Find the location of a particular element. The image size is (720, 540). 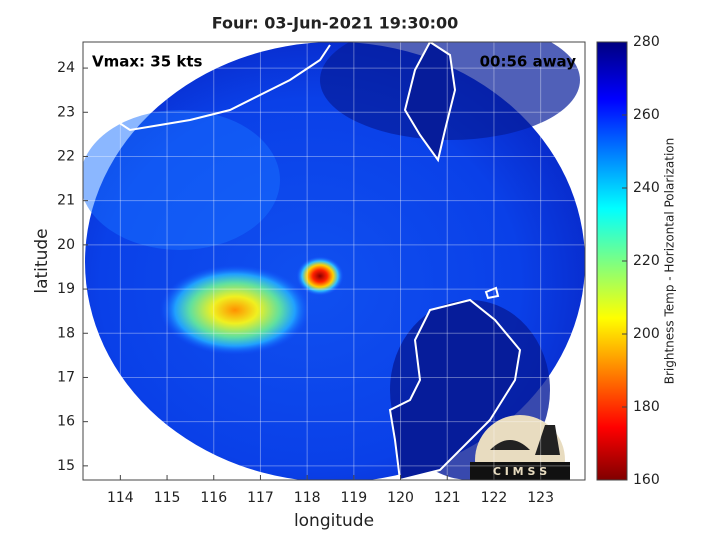

x-tick-label: 117 is located at coordinates (260, 498).